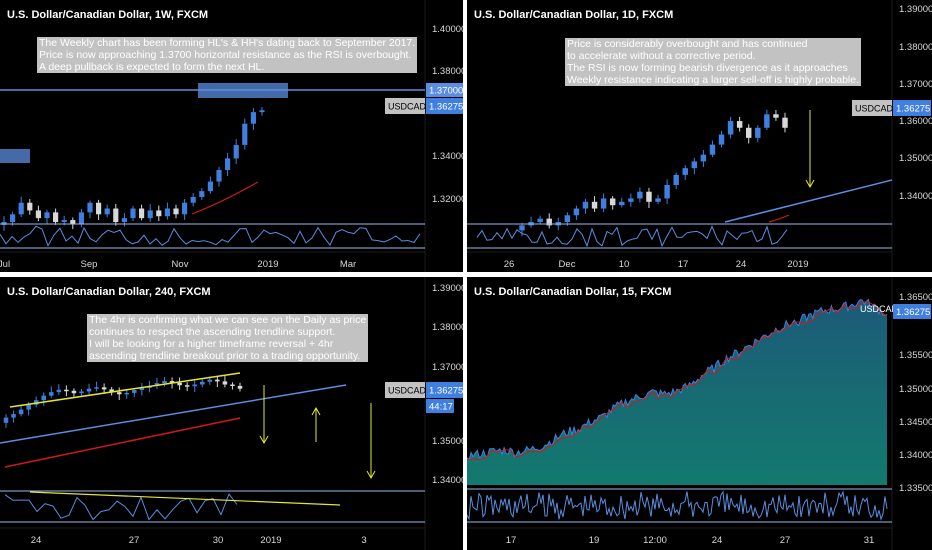 The image size is (932, 550). I want to click on x-tick-label: 3, so click(363, 540).